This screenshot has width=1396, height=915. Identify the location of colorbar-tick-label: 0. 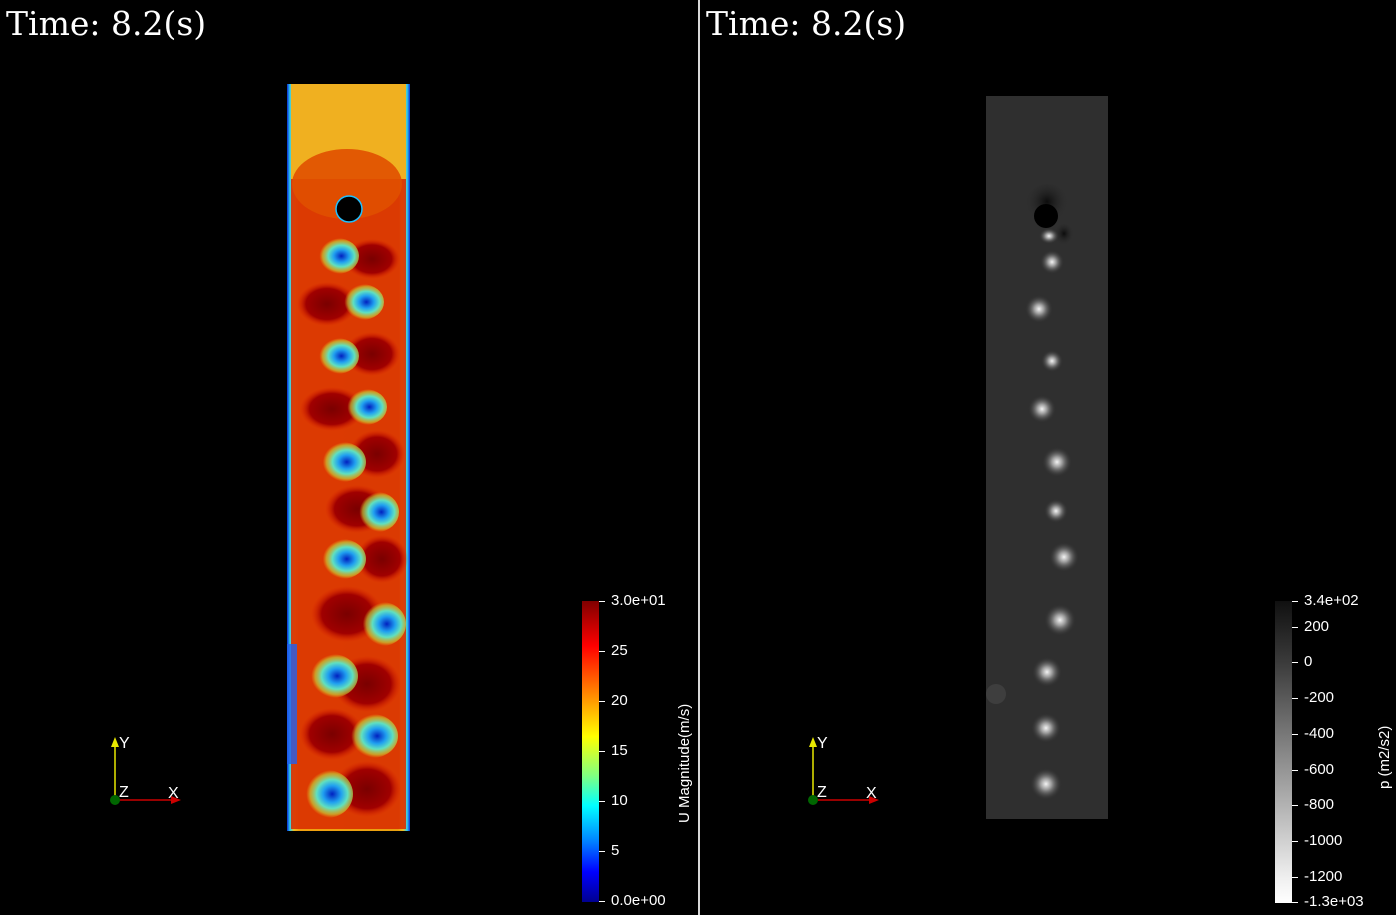
(1308, 661).